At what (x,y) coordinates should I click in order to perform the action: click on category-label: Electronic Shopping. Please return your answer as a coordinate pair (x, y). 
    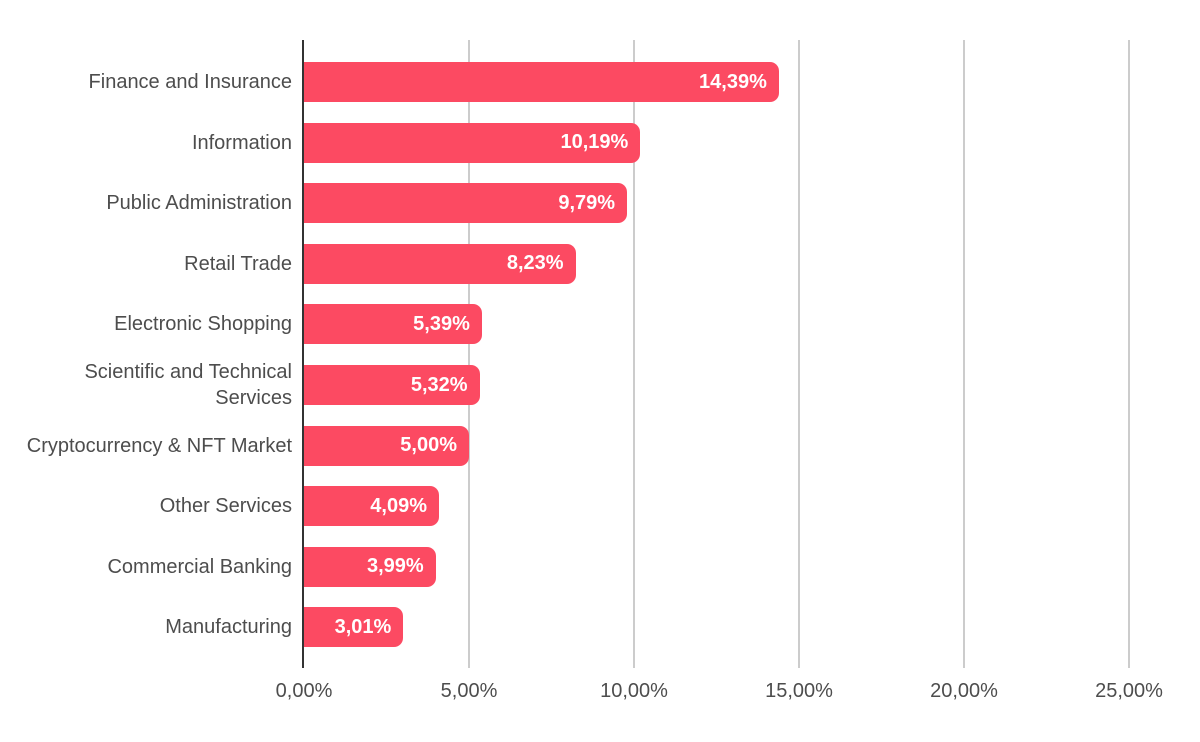
    Looking at the image, I should click on (203, 324).